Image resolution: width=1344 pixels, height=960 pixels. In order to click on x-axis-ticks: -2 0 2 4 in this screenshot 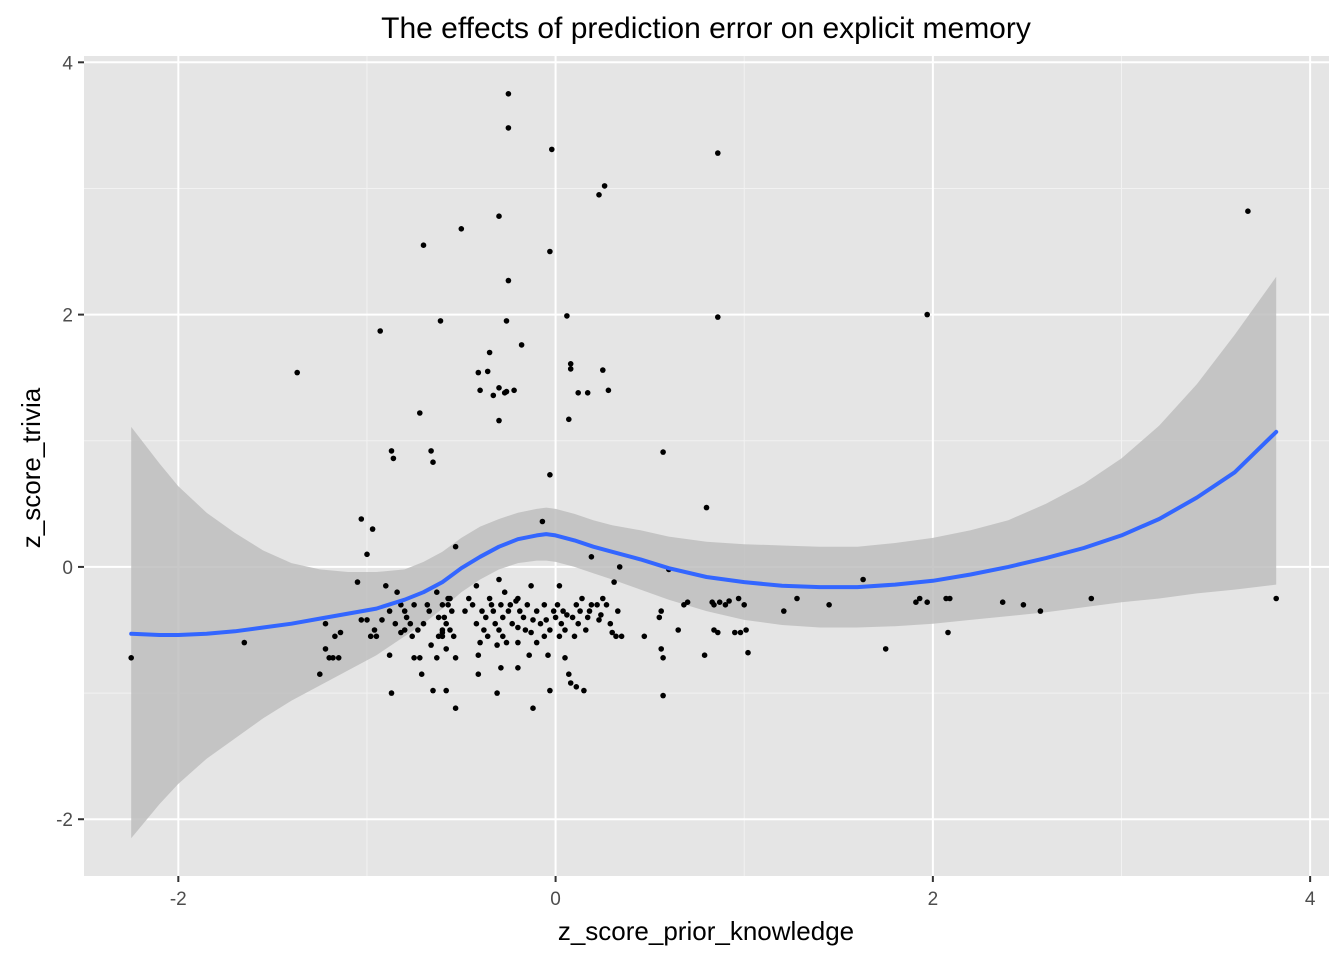, I will do `click(743, 893)`.